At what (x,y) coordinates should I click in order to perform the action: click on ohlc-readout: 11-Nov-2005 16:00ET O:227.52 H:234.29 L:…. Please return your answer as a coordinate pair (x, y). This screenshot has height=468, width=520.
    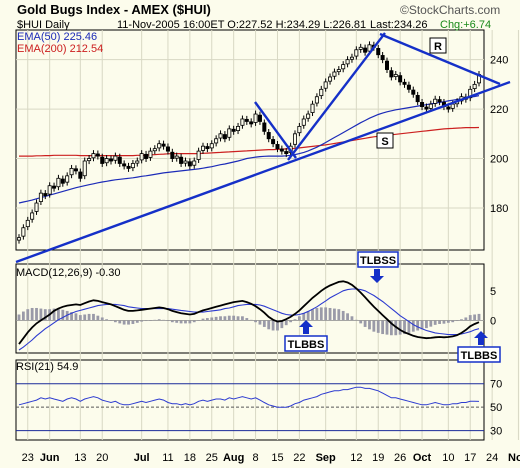
    Looking at the image, I should click on (242, 25).